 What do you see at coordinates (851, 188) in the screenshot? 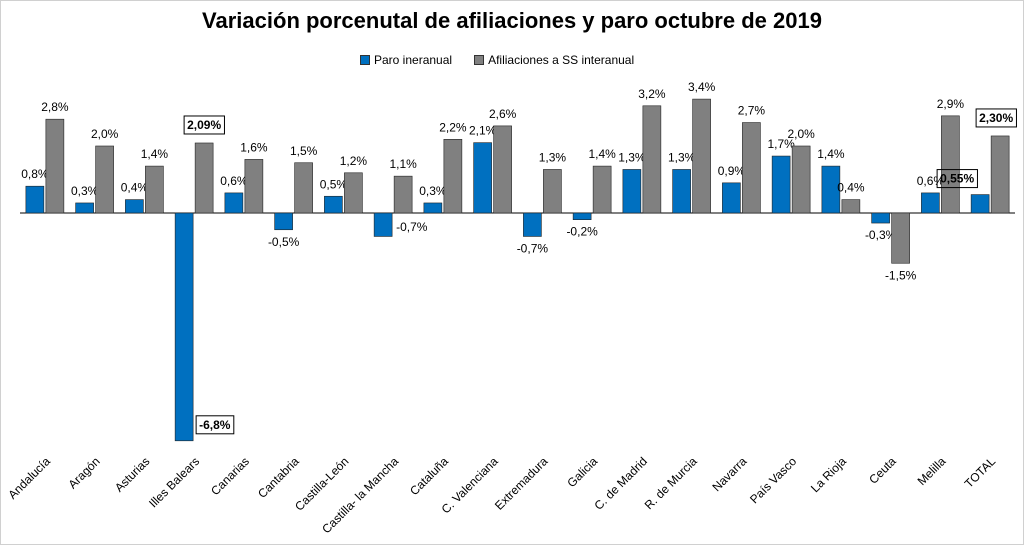
I see `label-afiliaciones-16: 0,4%` at bounding box center [851, 188].